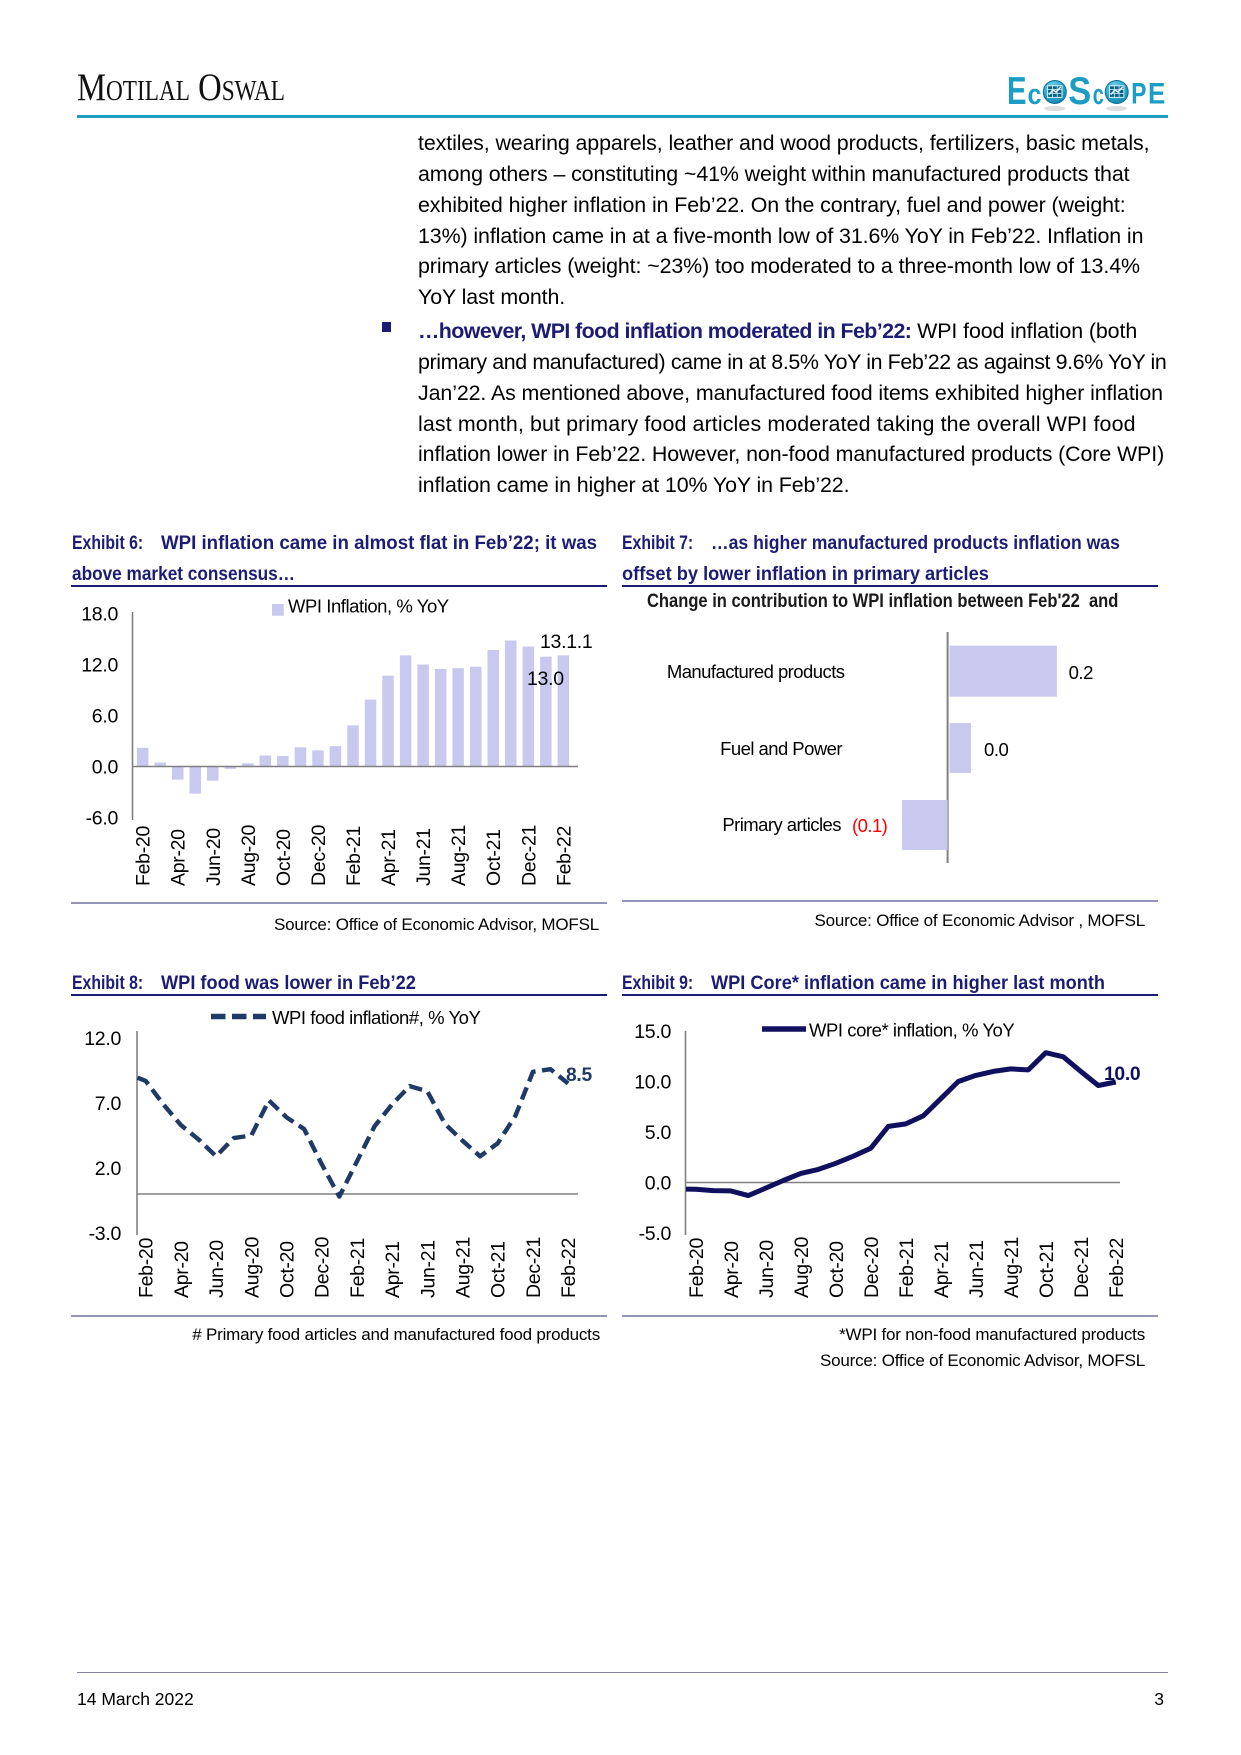  I want to click on svg-text: WPI Inflation, % YoY, so click(368, 606).